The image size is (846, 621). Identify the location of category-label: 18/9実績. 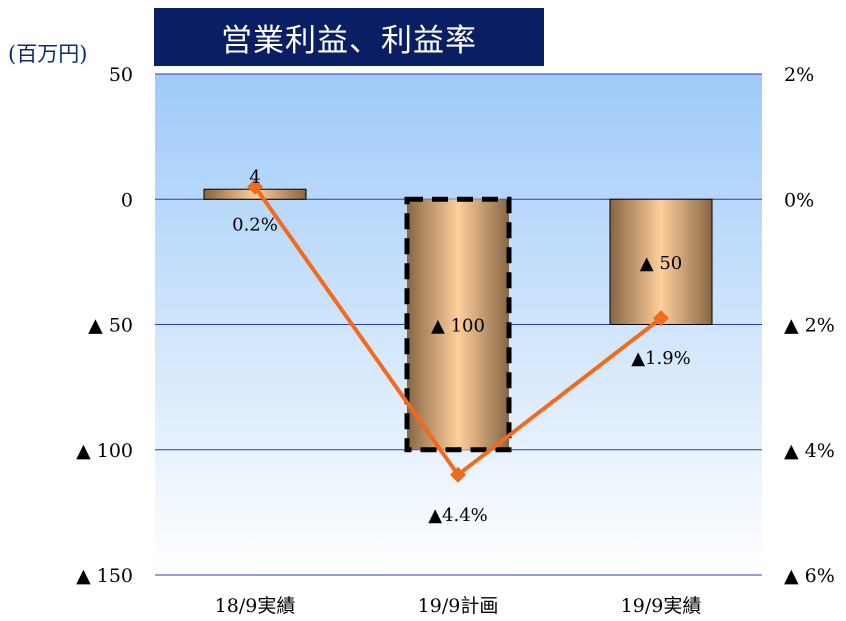
(255, 606).